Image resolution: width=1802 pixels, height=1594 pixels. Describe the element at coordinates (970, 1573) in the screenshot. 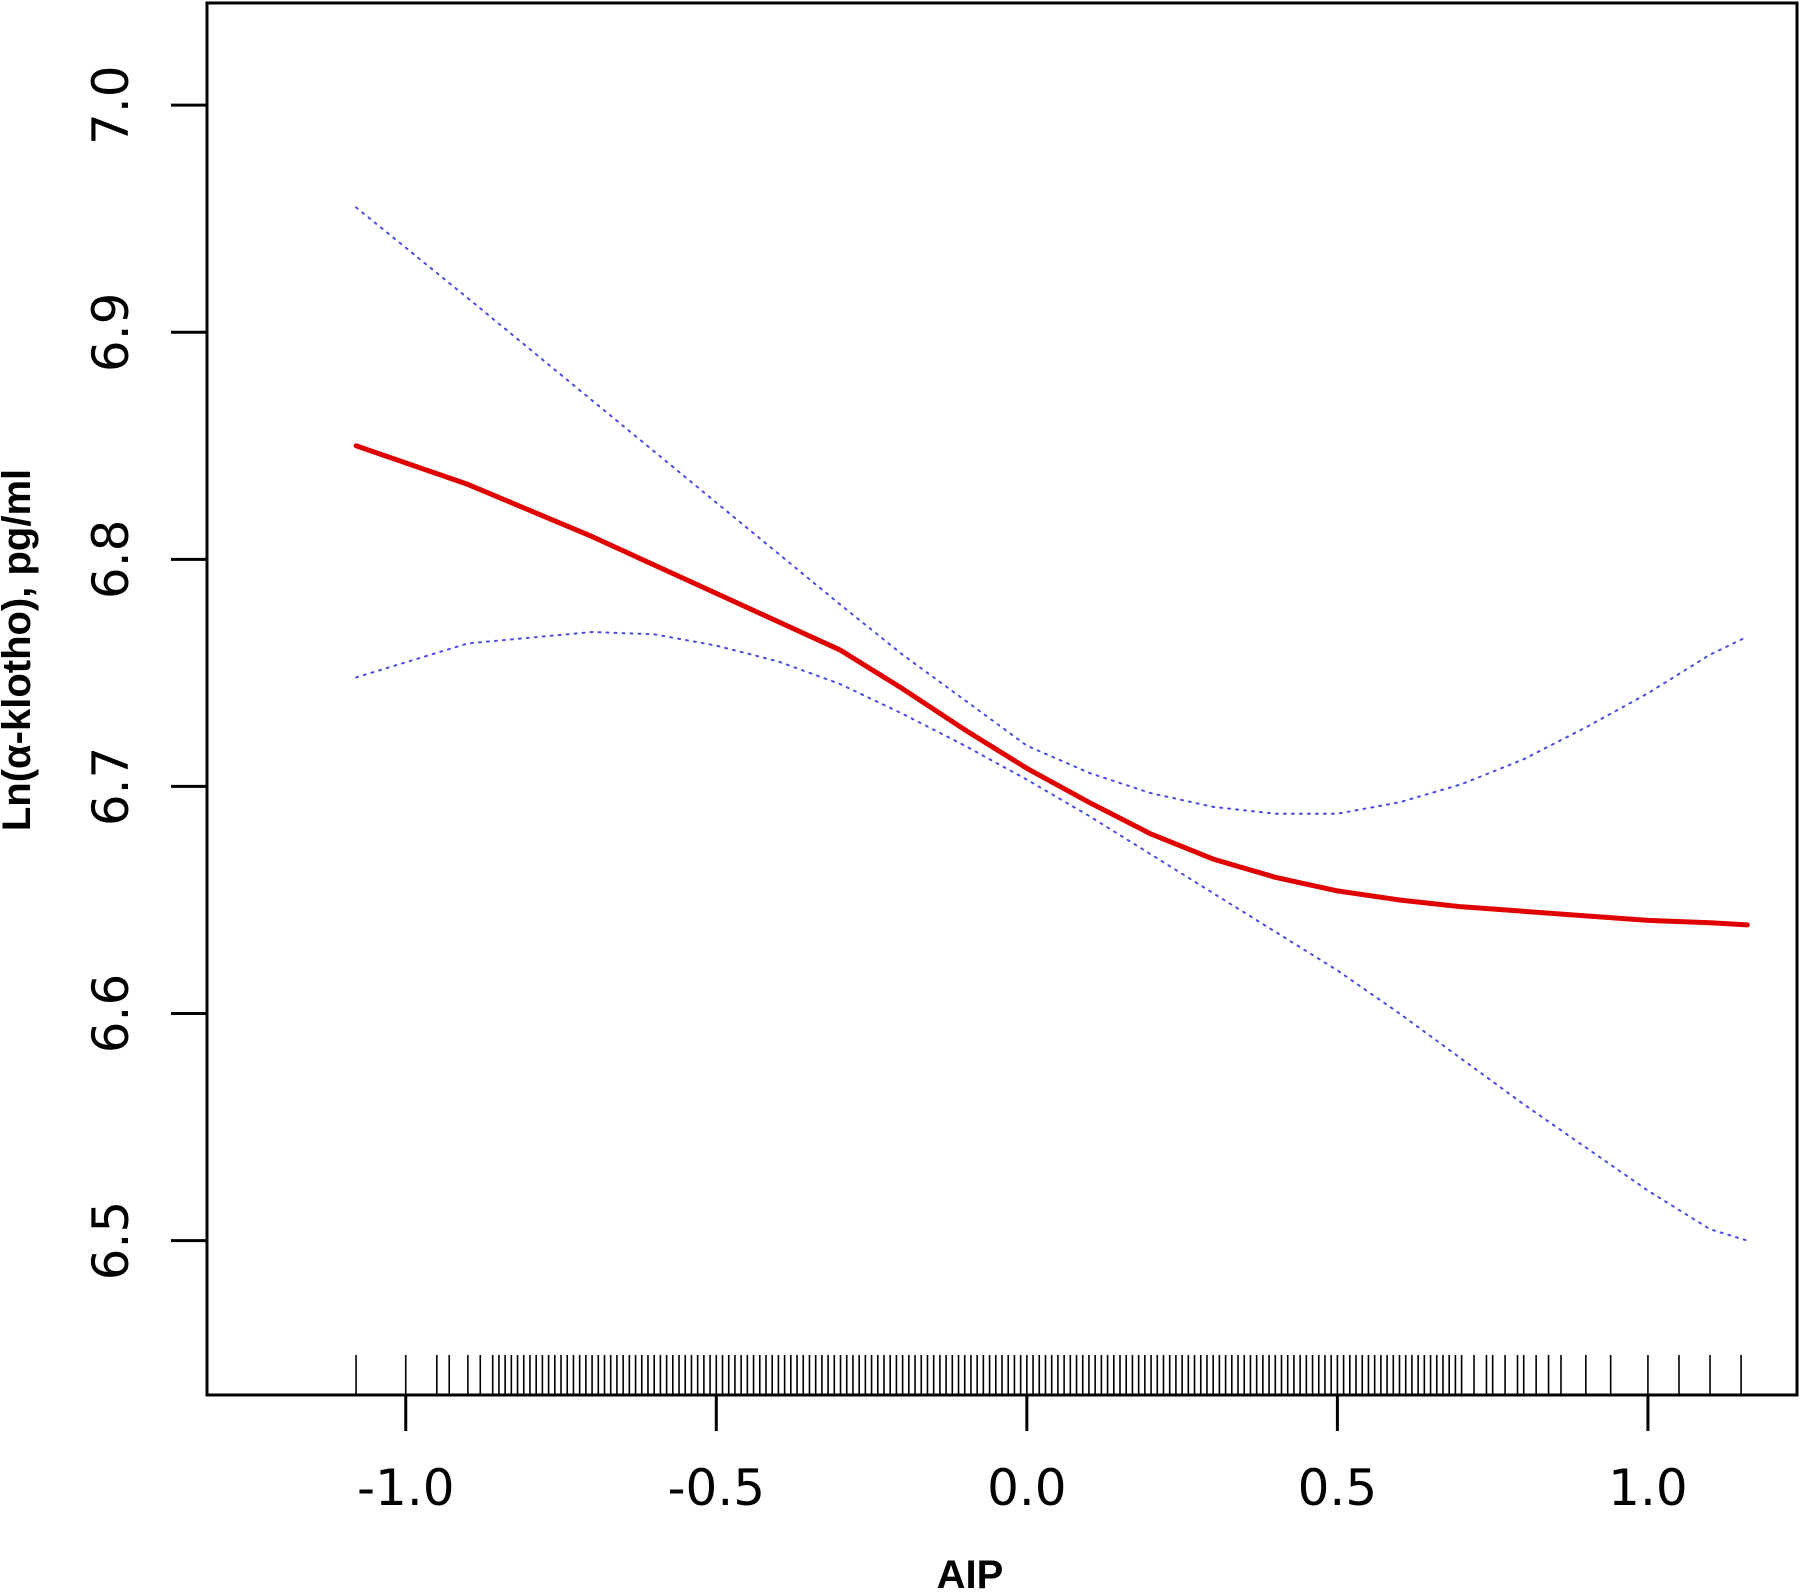

I see `x-axis-title: AIP` at that location.